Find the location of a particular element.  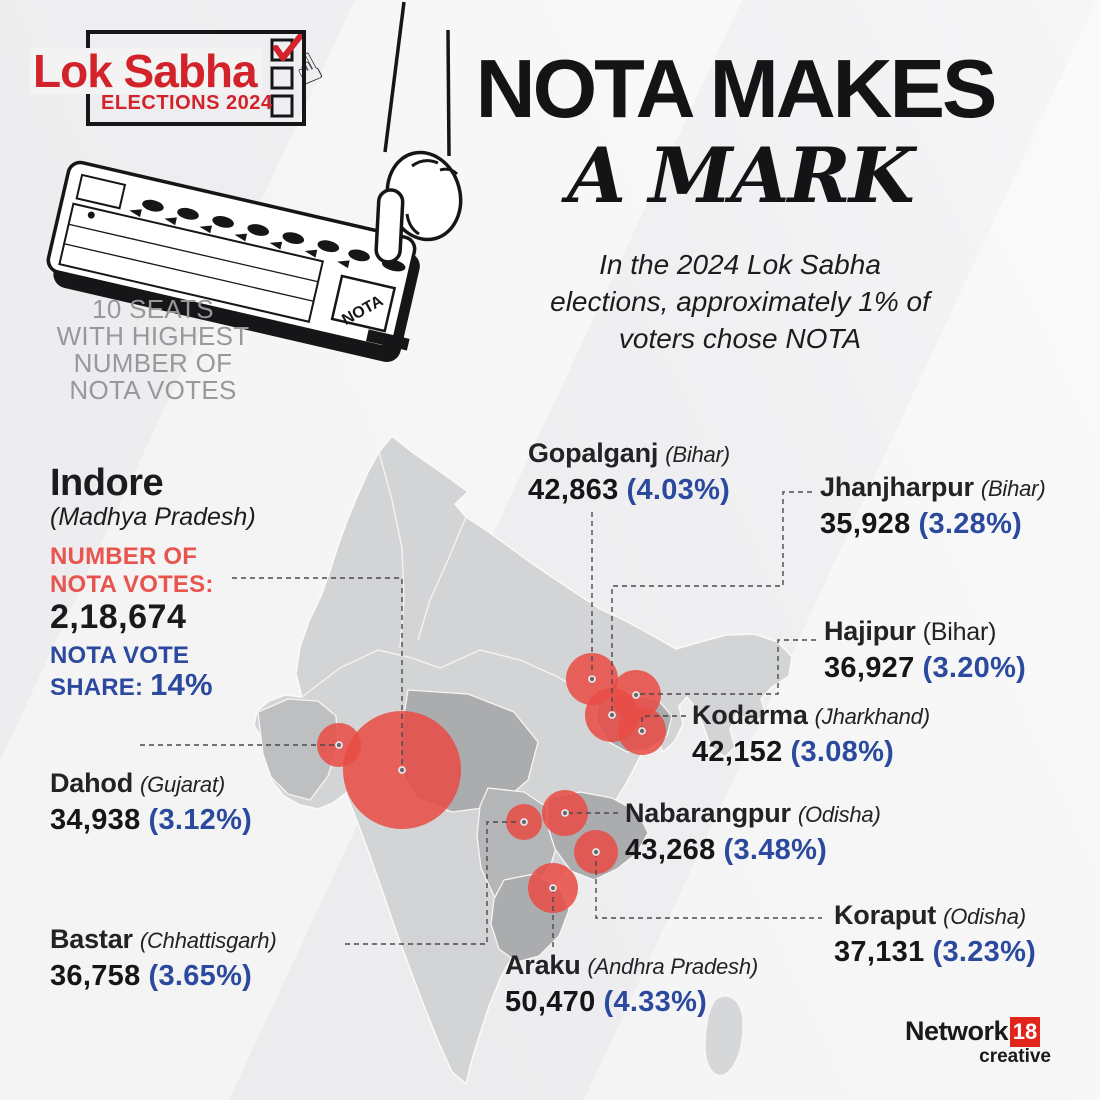

bubble-dot-gopalganj is located at coordinates (592, 679).